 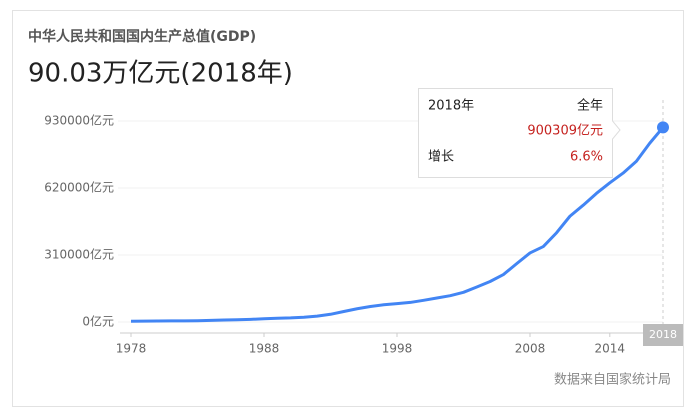 What do you see at coordinates (586, 157) in the screenshot?
I see `tooltip-growth: 6.6%` at bounding box center [586, 157].